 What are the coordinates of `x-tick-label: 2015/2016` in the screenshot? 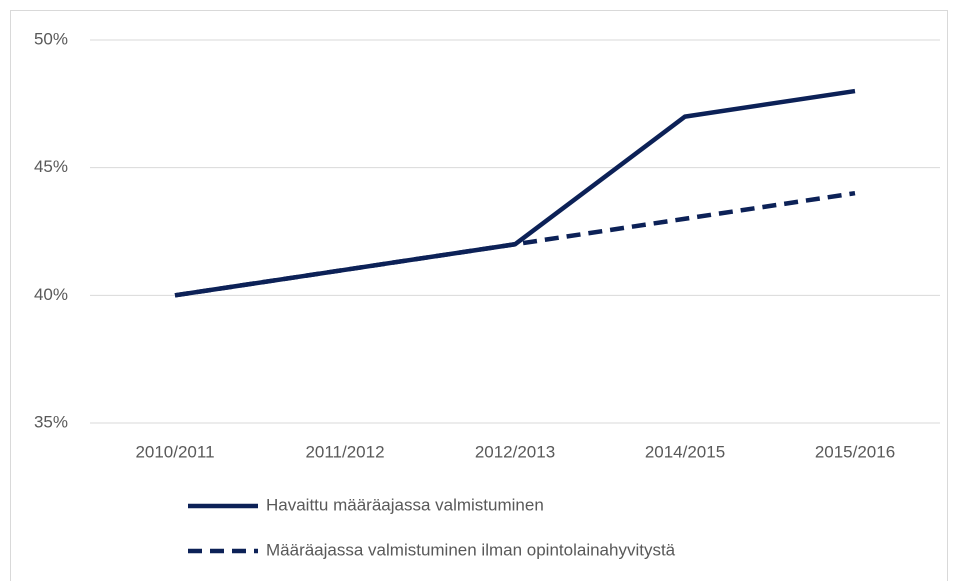 It's located at (855, 451).